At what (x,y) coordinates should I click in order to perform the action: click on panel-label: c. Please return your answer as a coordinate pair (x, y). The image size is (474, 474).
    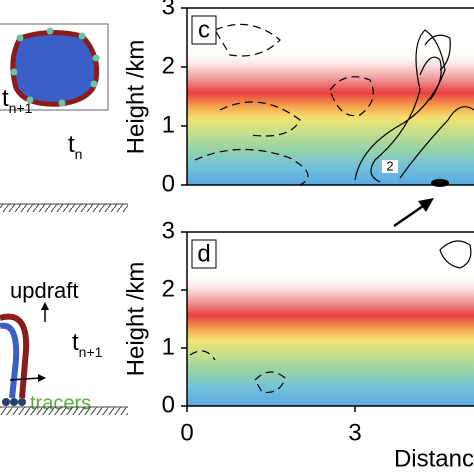
    Looking at the image, I should click on (204, 29).